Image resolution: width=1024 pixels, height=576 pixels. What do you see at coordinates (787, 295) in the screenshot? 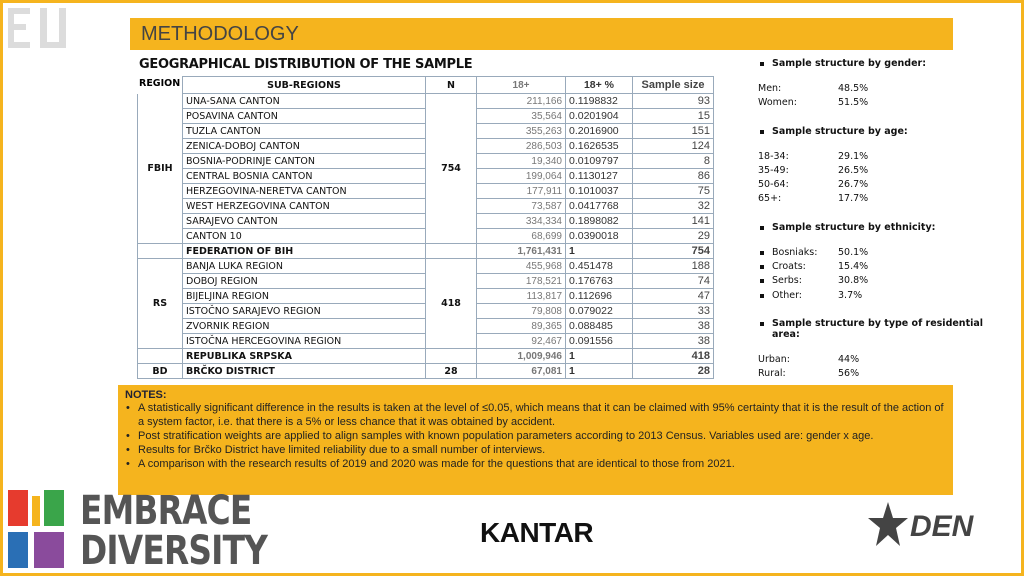
I see `item-label: Other:` at bounding box center [787, 295].